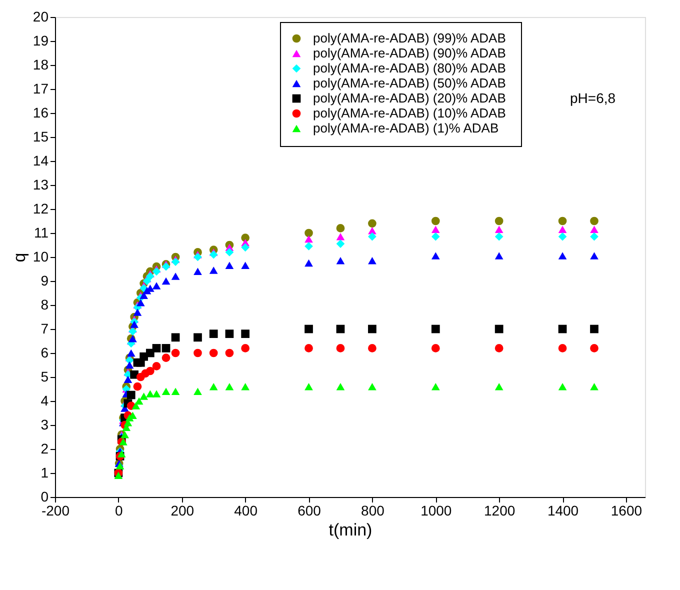  What do you see at coordinates (41, 232) in the screenshot?
I see `y-tick-label: 11` at bounding box center [41, 232].